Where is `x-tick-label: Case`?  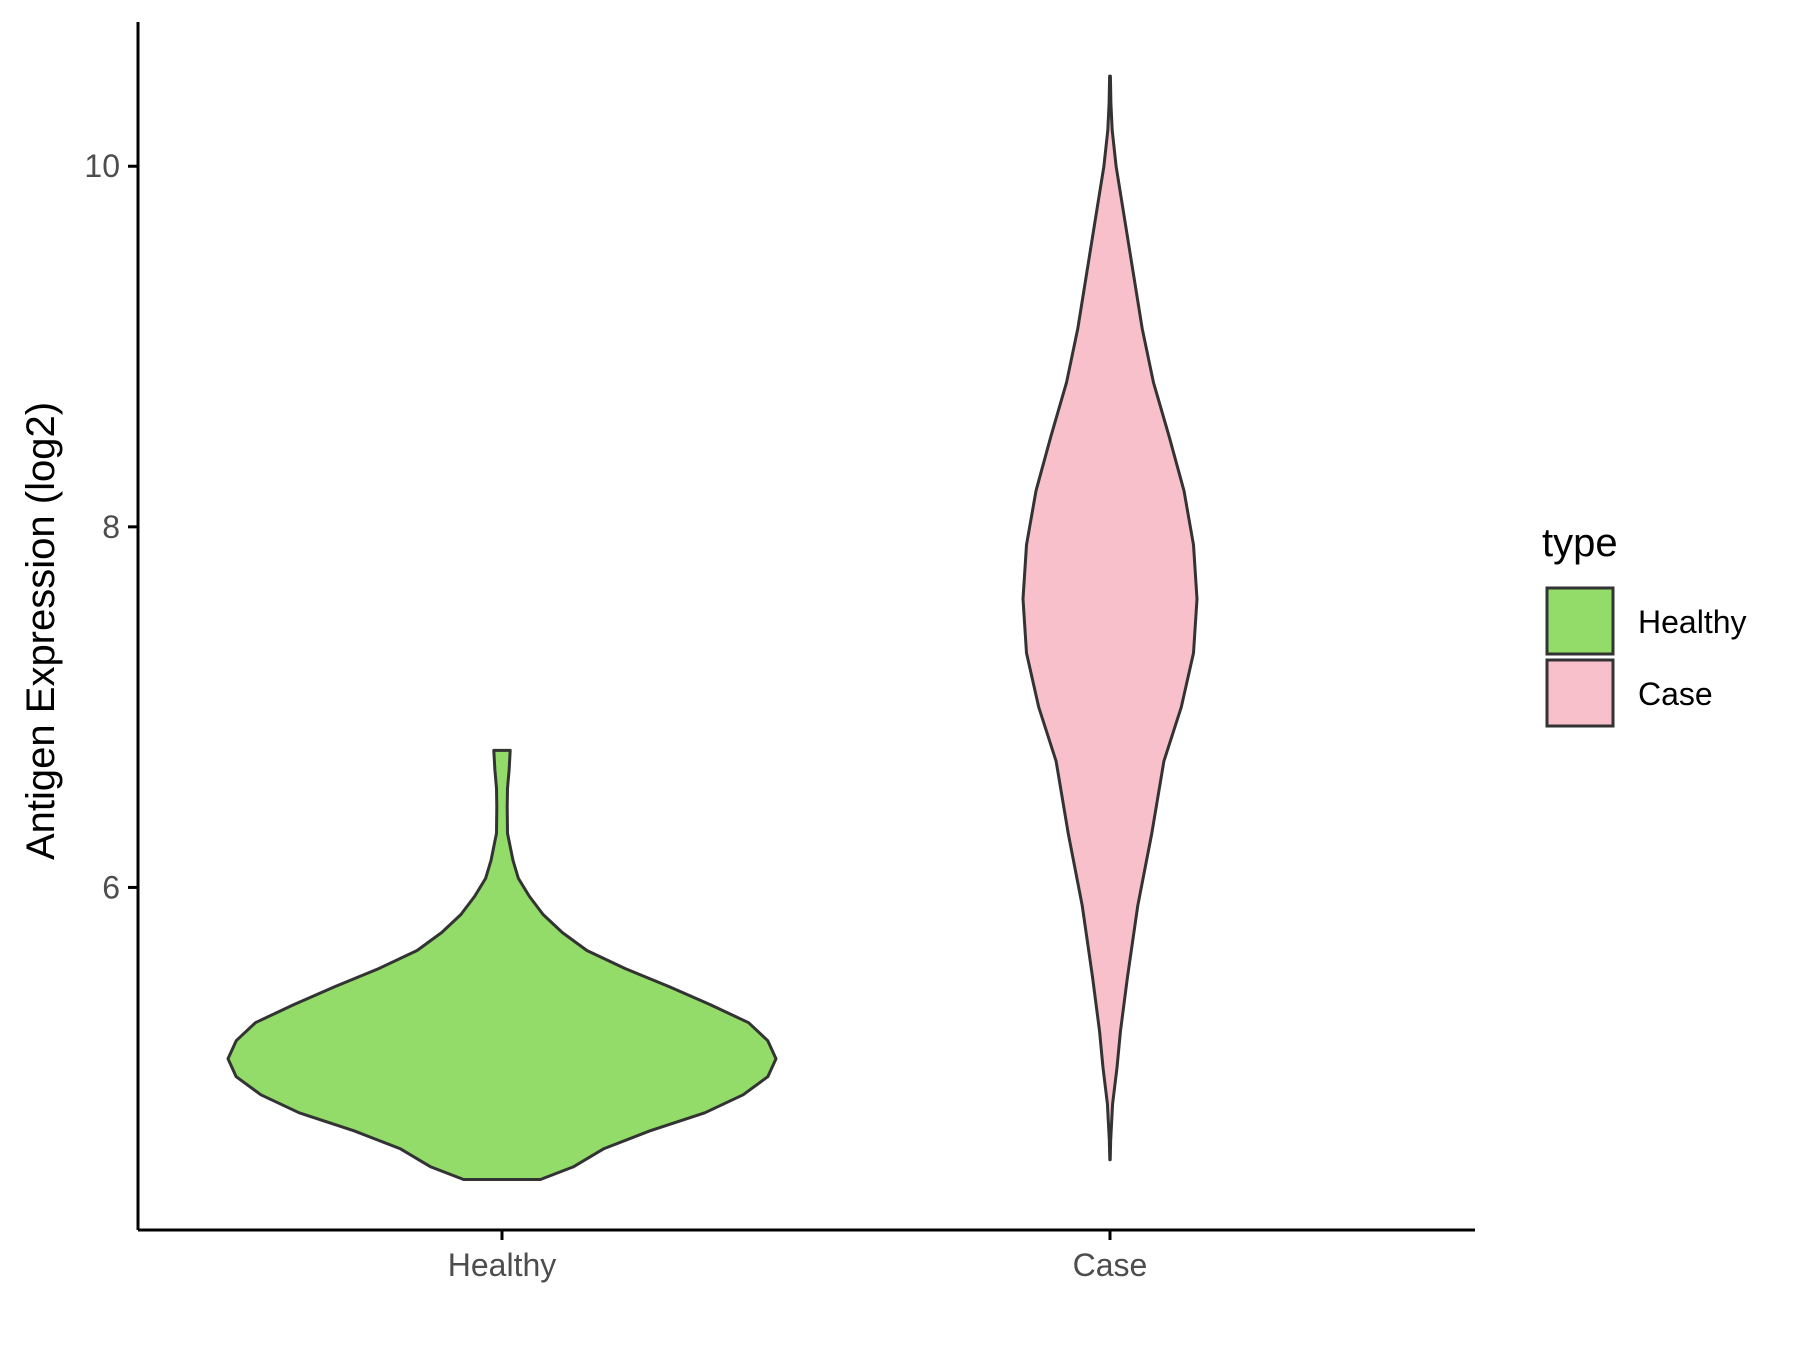
x-tick-label: Case is located at coordinates (1110, 1265).